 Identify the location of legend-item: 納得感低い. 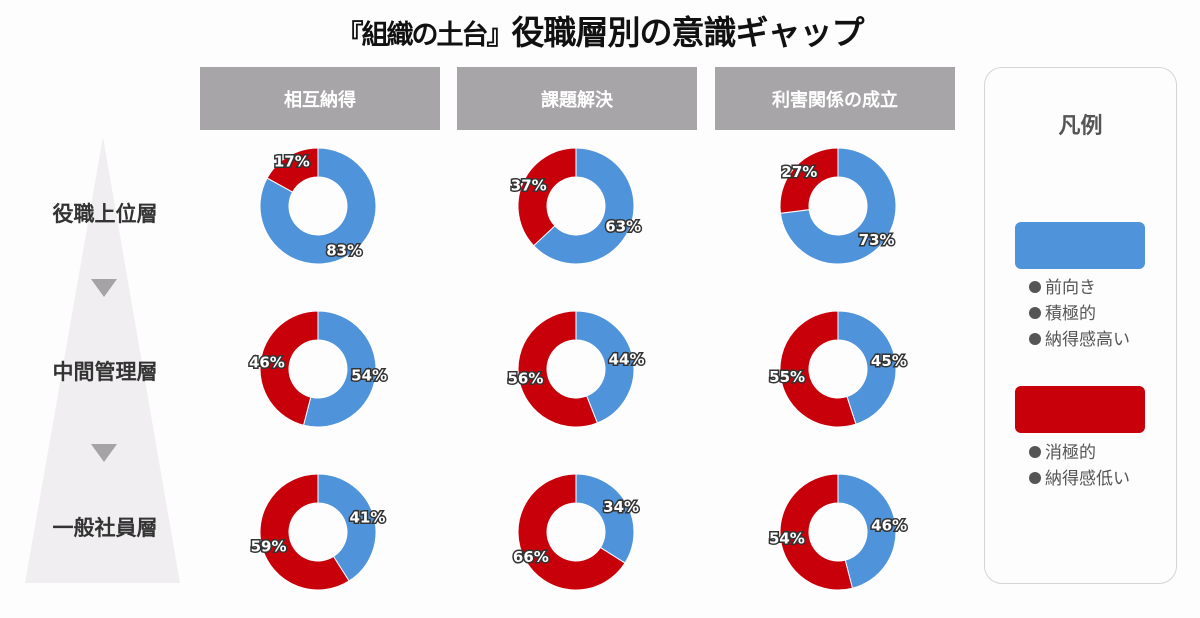
(1079, 479).